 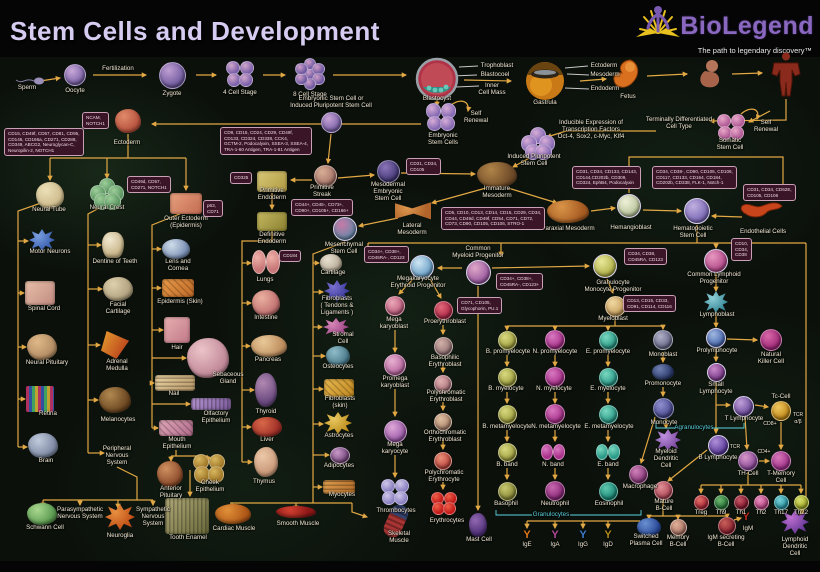 I want to click on immature-mesoderm-label: Immature Mesoderm, so click(x=497, y=192).